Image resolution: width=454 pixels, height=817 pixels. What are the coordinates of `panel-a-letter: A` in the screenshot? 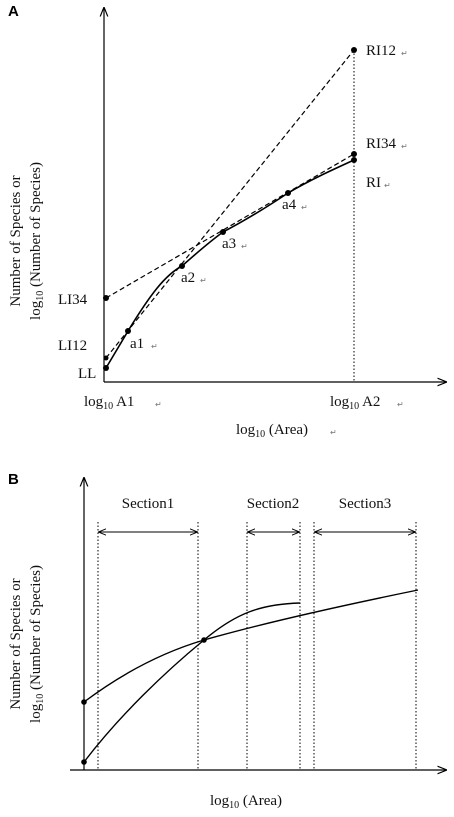 It's located at (13, 11).